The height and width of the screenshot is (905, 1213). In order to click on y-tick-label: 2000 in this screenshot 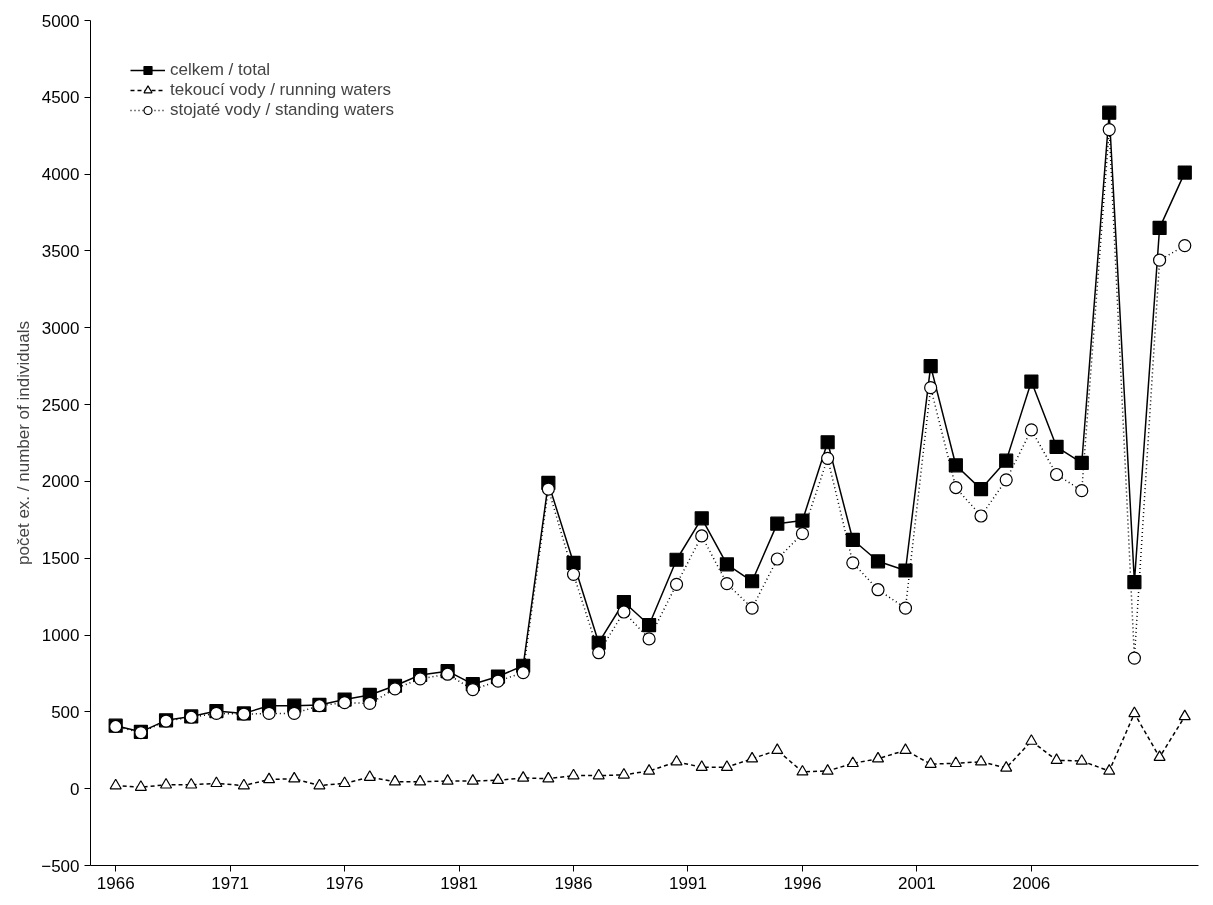, I will do `click(60, 482)`.